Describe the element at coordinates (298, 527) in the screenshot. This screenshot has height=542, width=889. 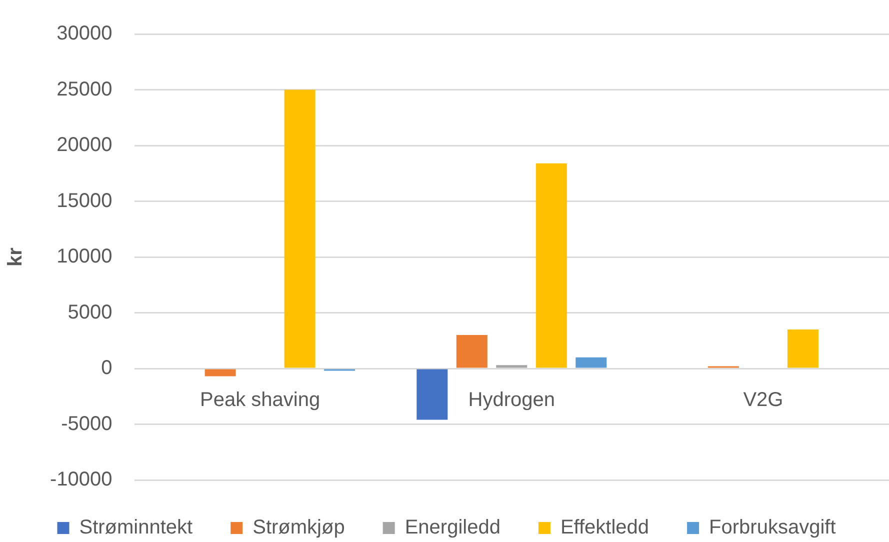
I see `legend-label: Strømkjøp` at that location.